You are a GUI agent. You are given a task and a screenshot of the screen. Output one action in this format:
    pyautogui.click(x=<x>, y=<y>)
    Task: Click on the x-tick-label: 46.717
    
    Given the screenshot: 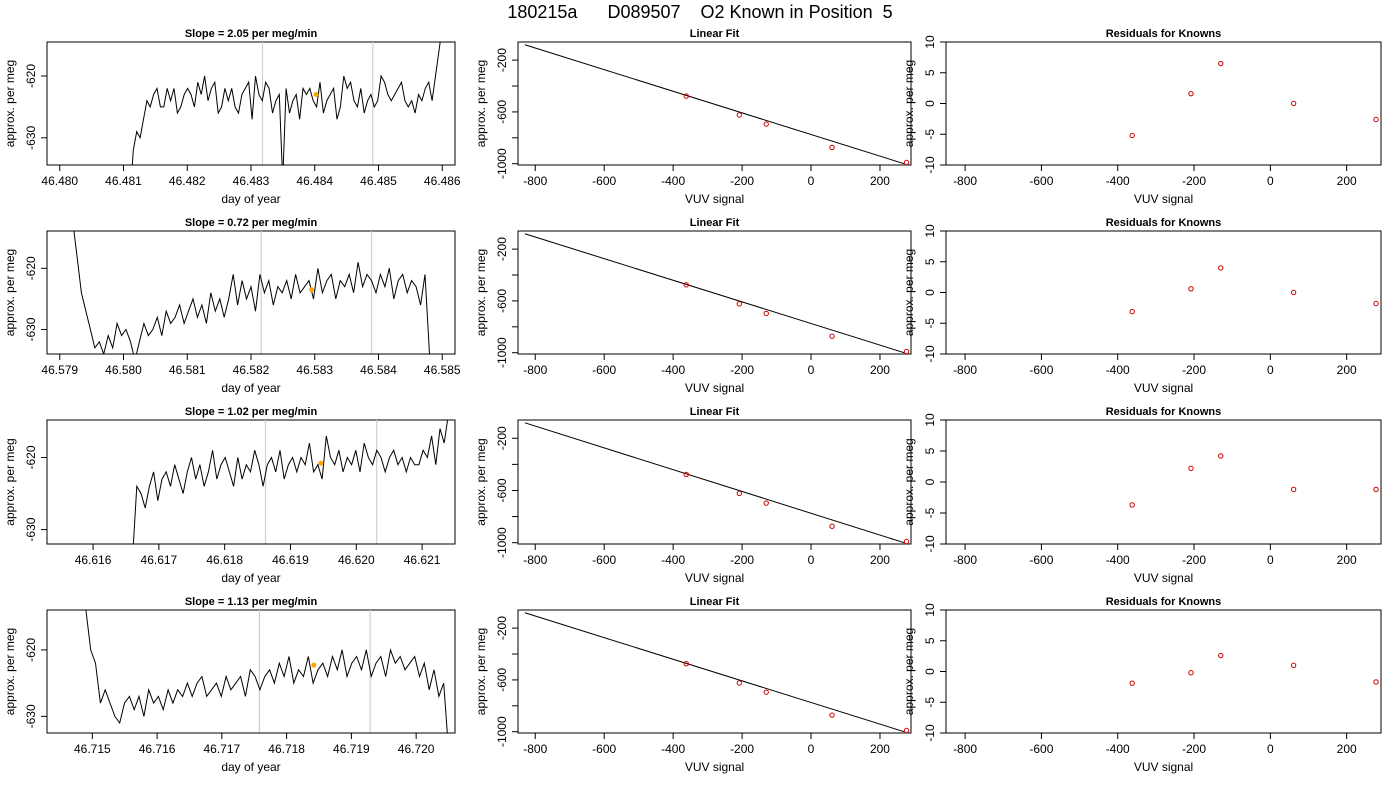 What is the action you would take?
    pyautogui.click(x=222, y=749)
    